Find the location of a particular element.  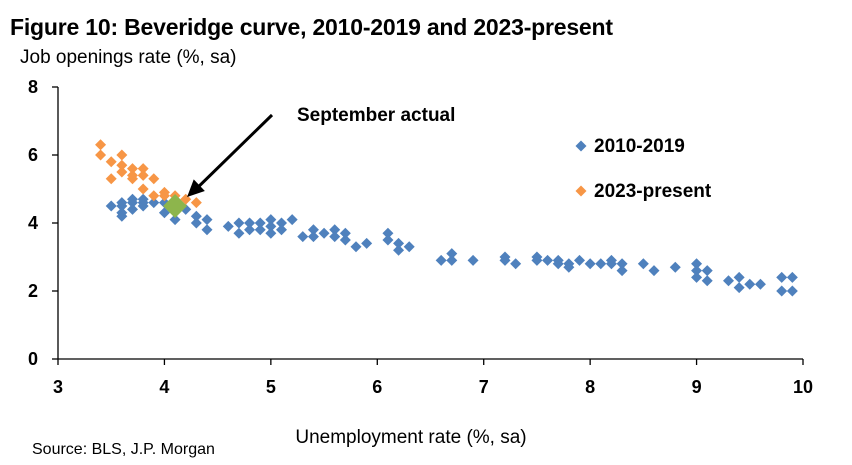

series-2023-present-points is located at coordinates (148, 174).